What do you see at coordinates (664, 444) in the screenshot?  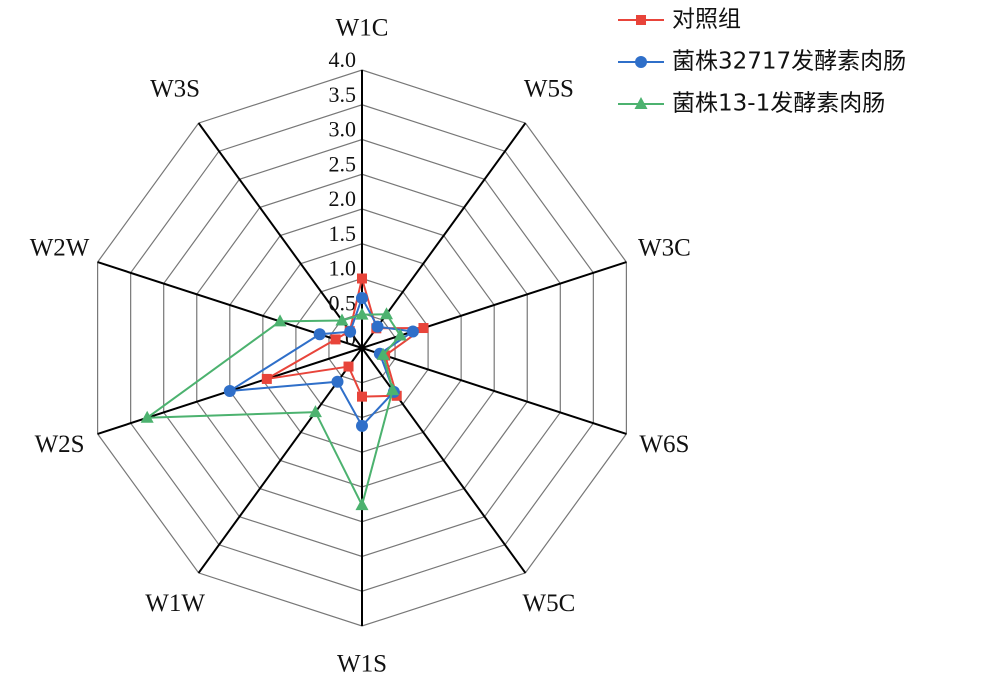 I see `axis-label: W6S` at bounding box center [664, 444].